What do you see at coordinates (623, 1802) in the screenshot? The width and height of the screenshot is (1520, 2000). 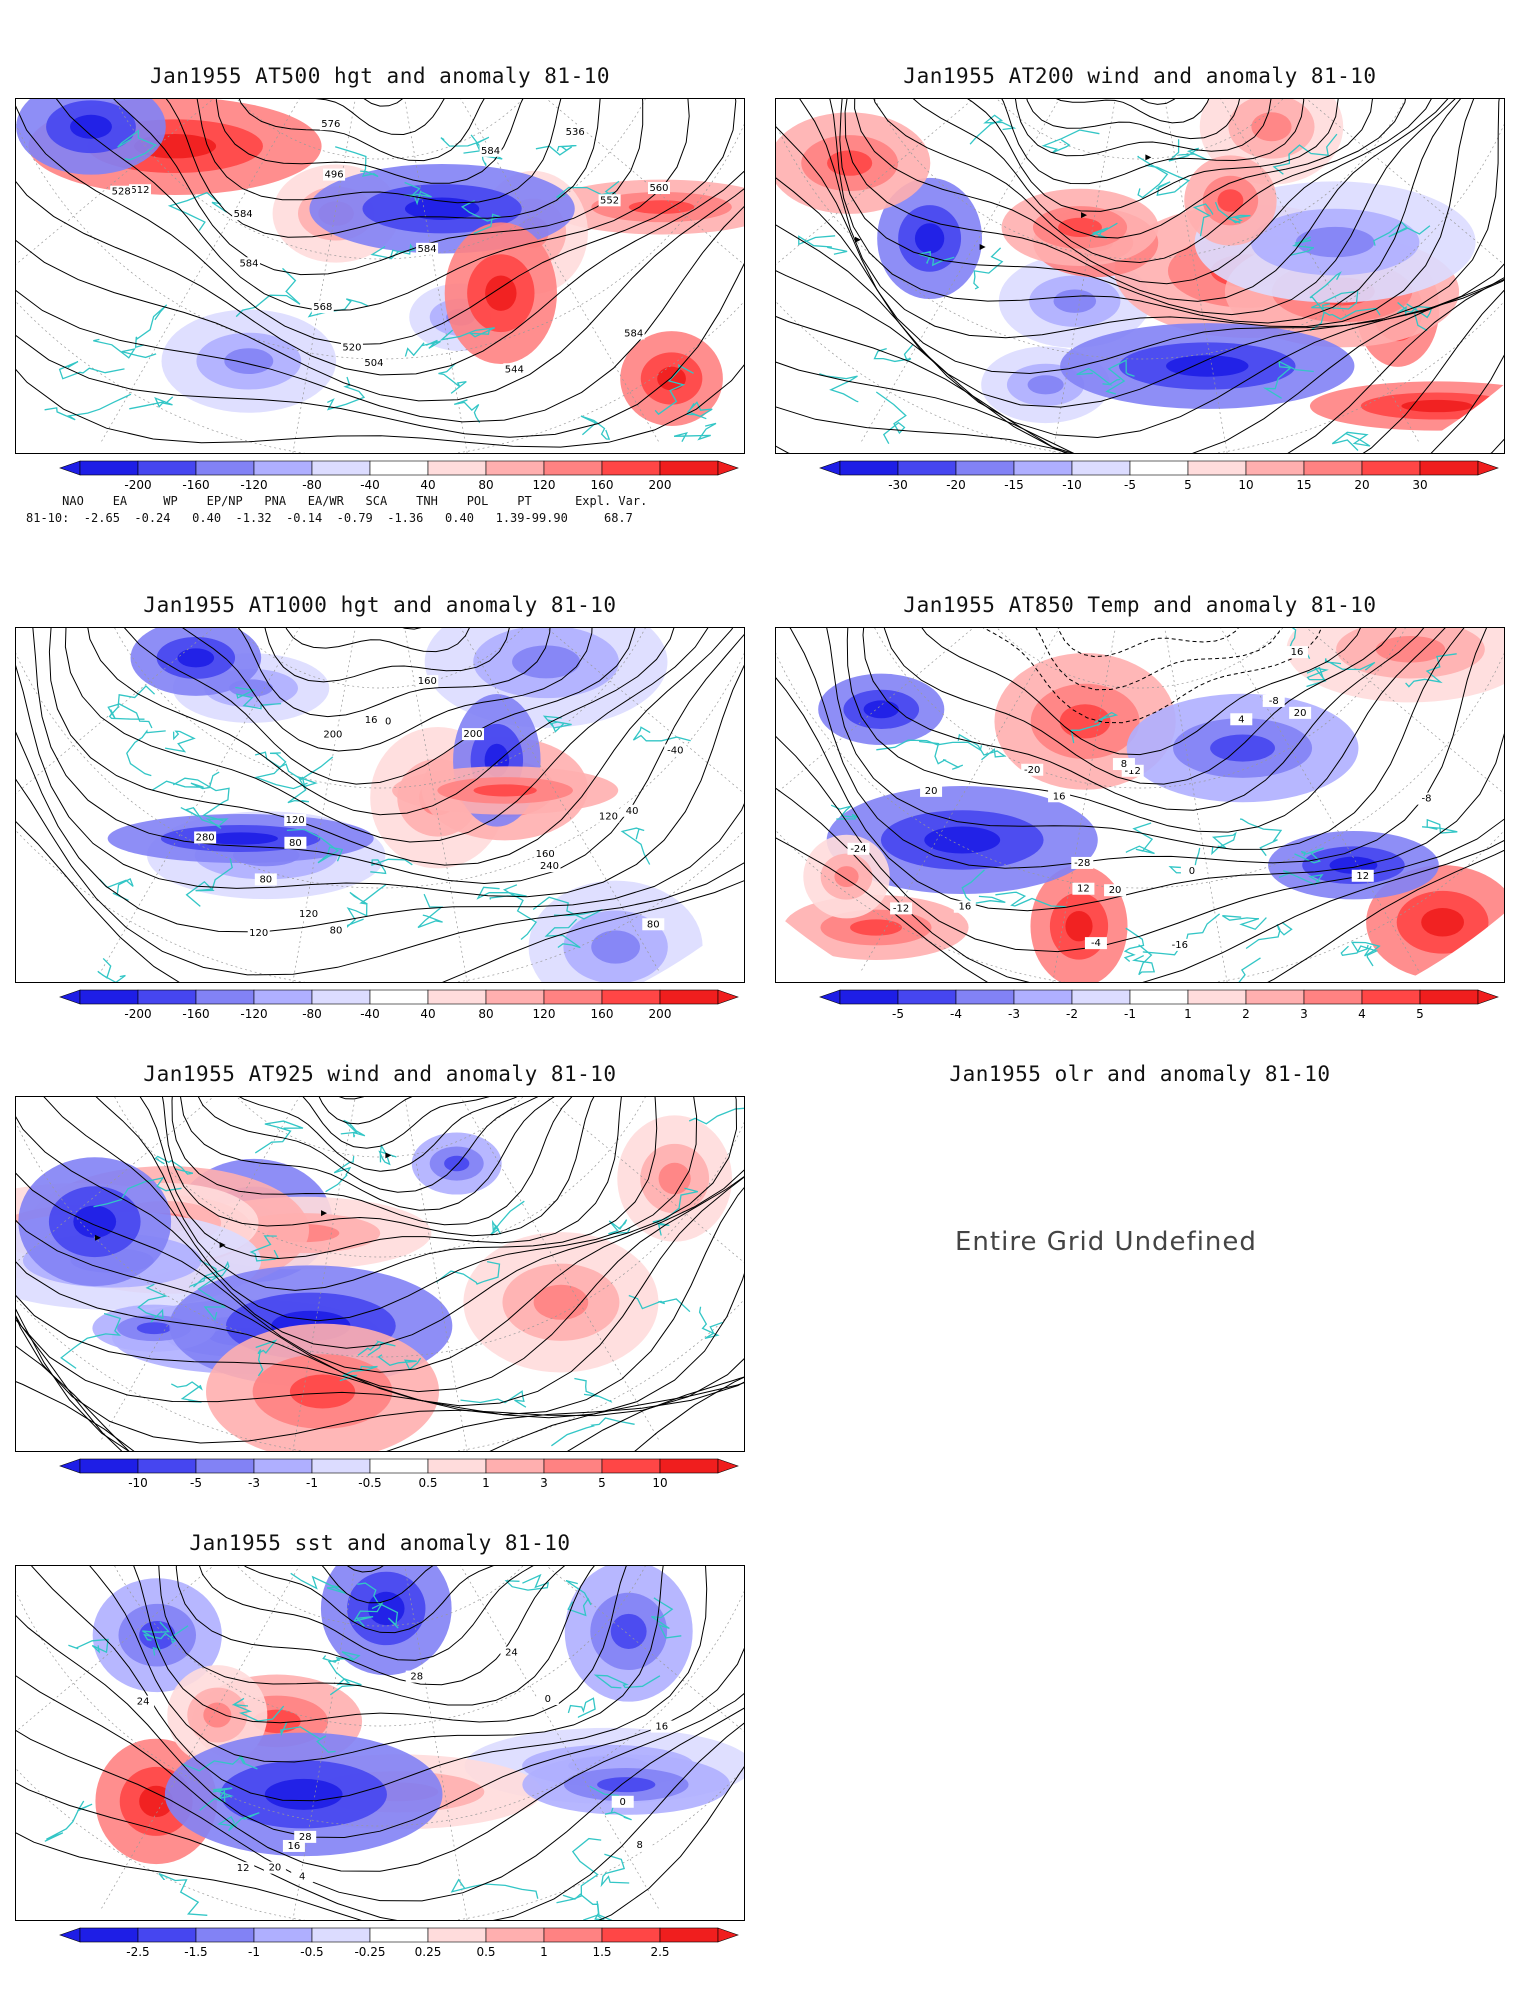 I see `contour-label: 0` at bounding box center [623, 1802].